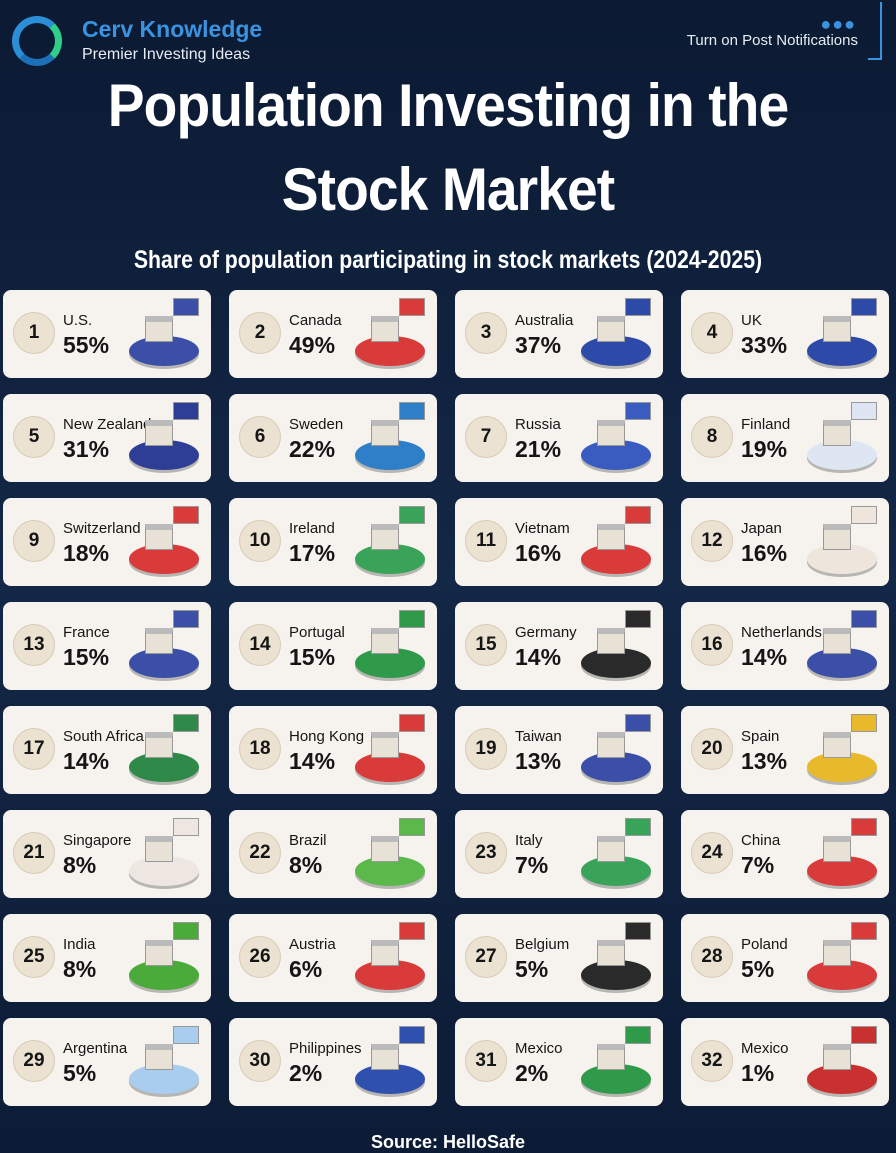  I want to click on country-name: France, so click(86, 632).